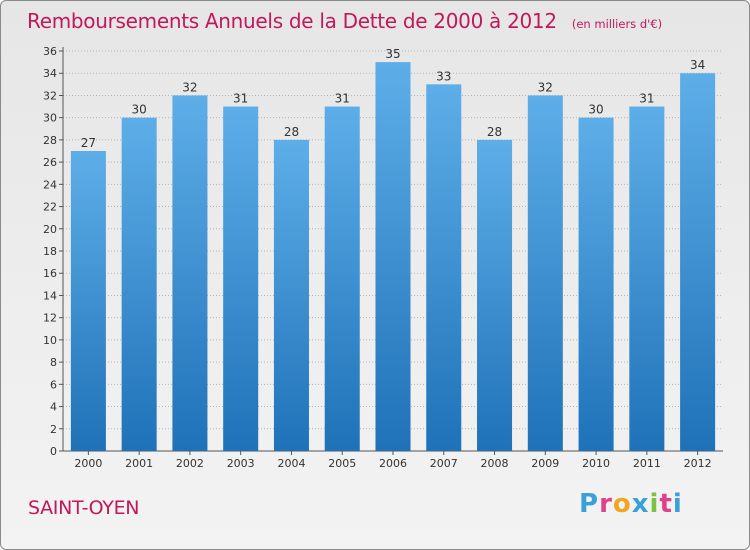 The image size is (750, 550). What do you see at coordinates (443, 76) in the screenshot?
I see `data-label: 33` at bounding box center [443, 76].